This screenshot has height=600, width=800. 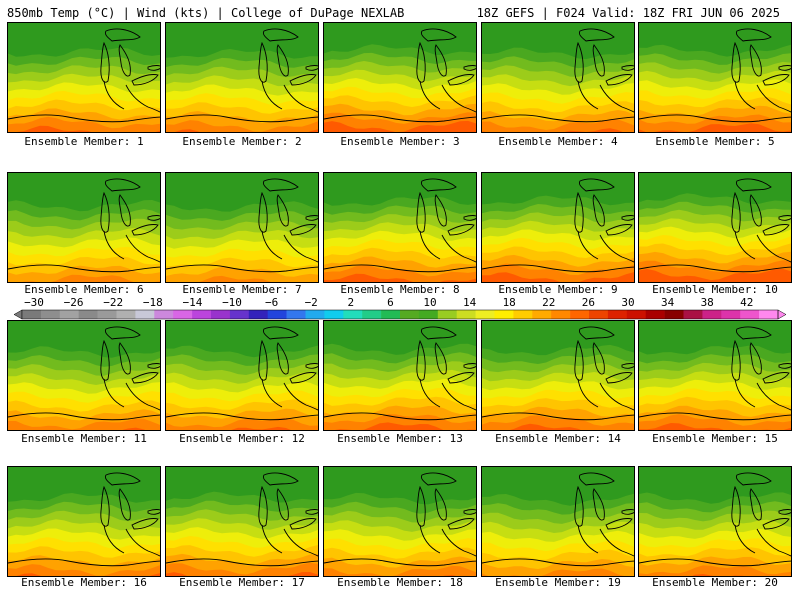 What do you see at coordinates (509, 302) in the screenshot?
I see `colorbar-tick-label: 18` at bounding box center [509, 302].